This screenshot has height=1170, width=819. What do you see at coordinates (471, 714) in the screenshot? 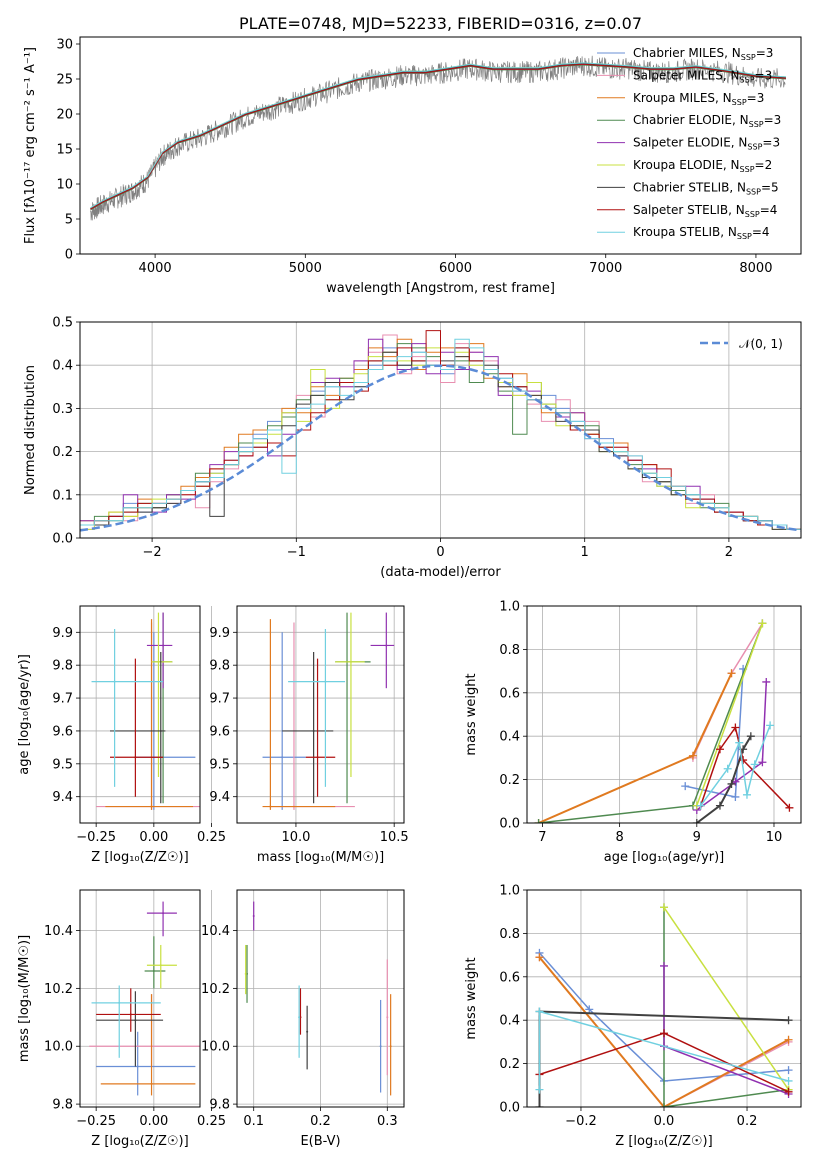
I see `mass-weight-vs-age-ylabel: mass weight` at bounding box center [471, 714].